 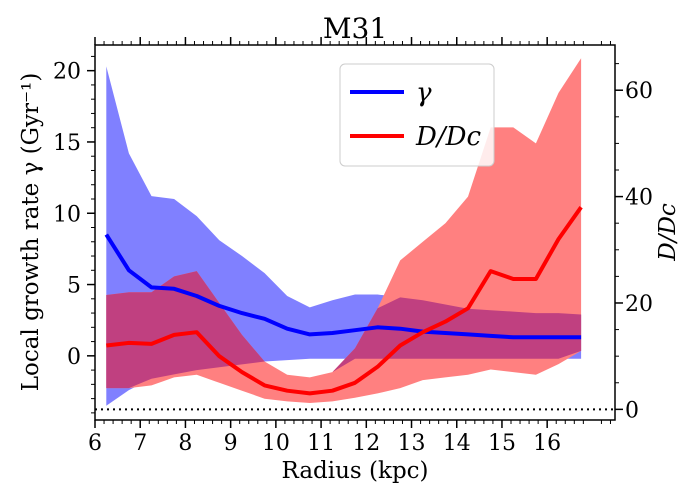 I want to click on y2-tick-label: 0, so click(x=632, y=410).